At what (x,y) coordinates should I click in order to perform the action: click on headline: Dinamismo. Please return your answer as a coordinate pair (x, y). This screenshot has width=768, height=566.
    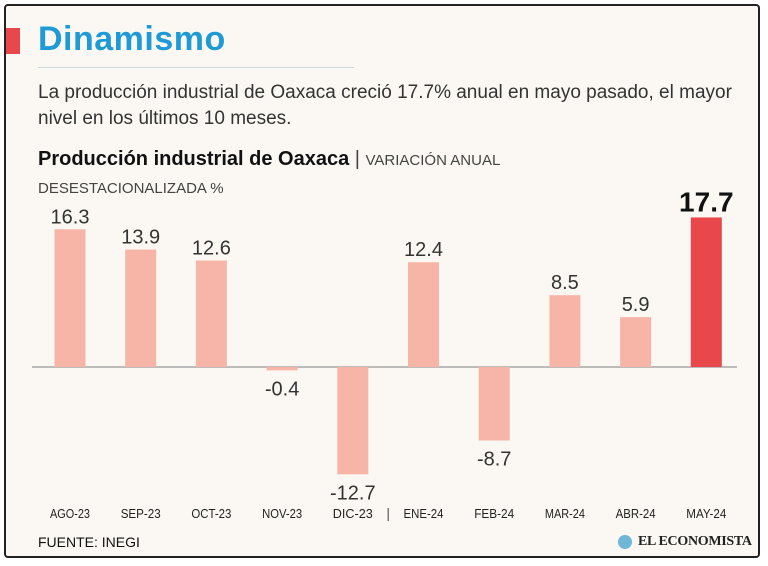
    Looking at the image, I should click on (132, 39).